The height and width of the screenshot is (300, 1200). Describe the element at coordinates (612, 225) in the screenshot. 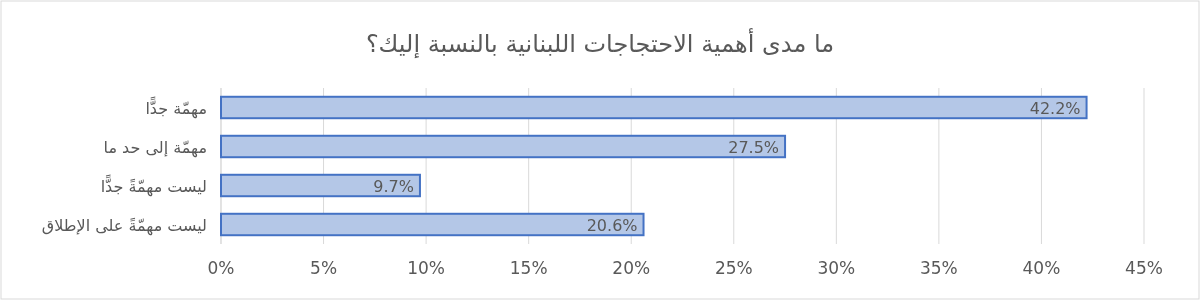

I see `data-label: 20.6%` at that location.